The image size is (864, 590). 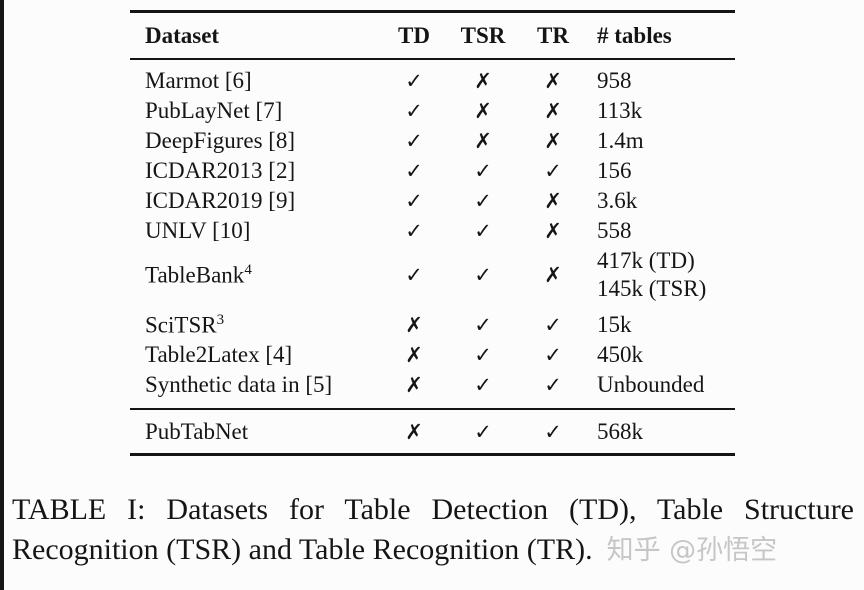 I want to click on header-num-tables: # tables, so click(x=634, y=35).